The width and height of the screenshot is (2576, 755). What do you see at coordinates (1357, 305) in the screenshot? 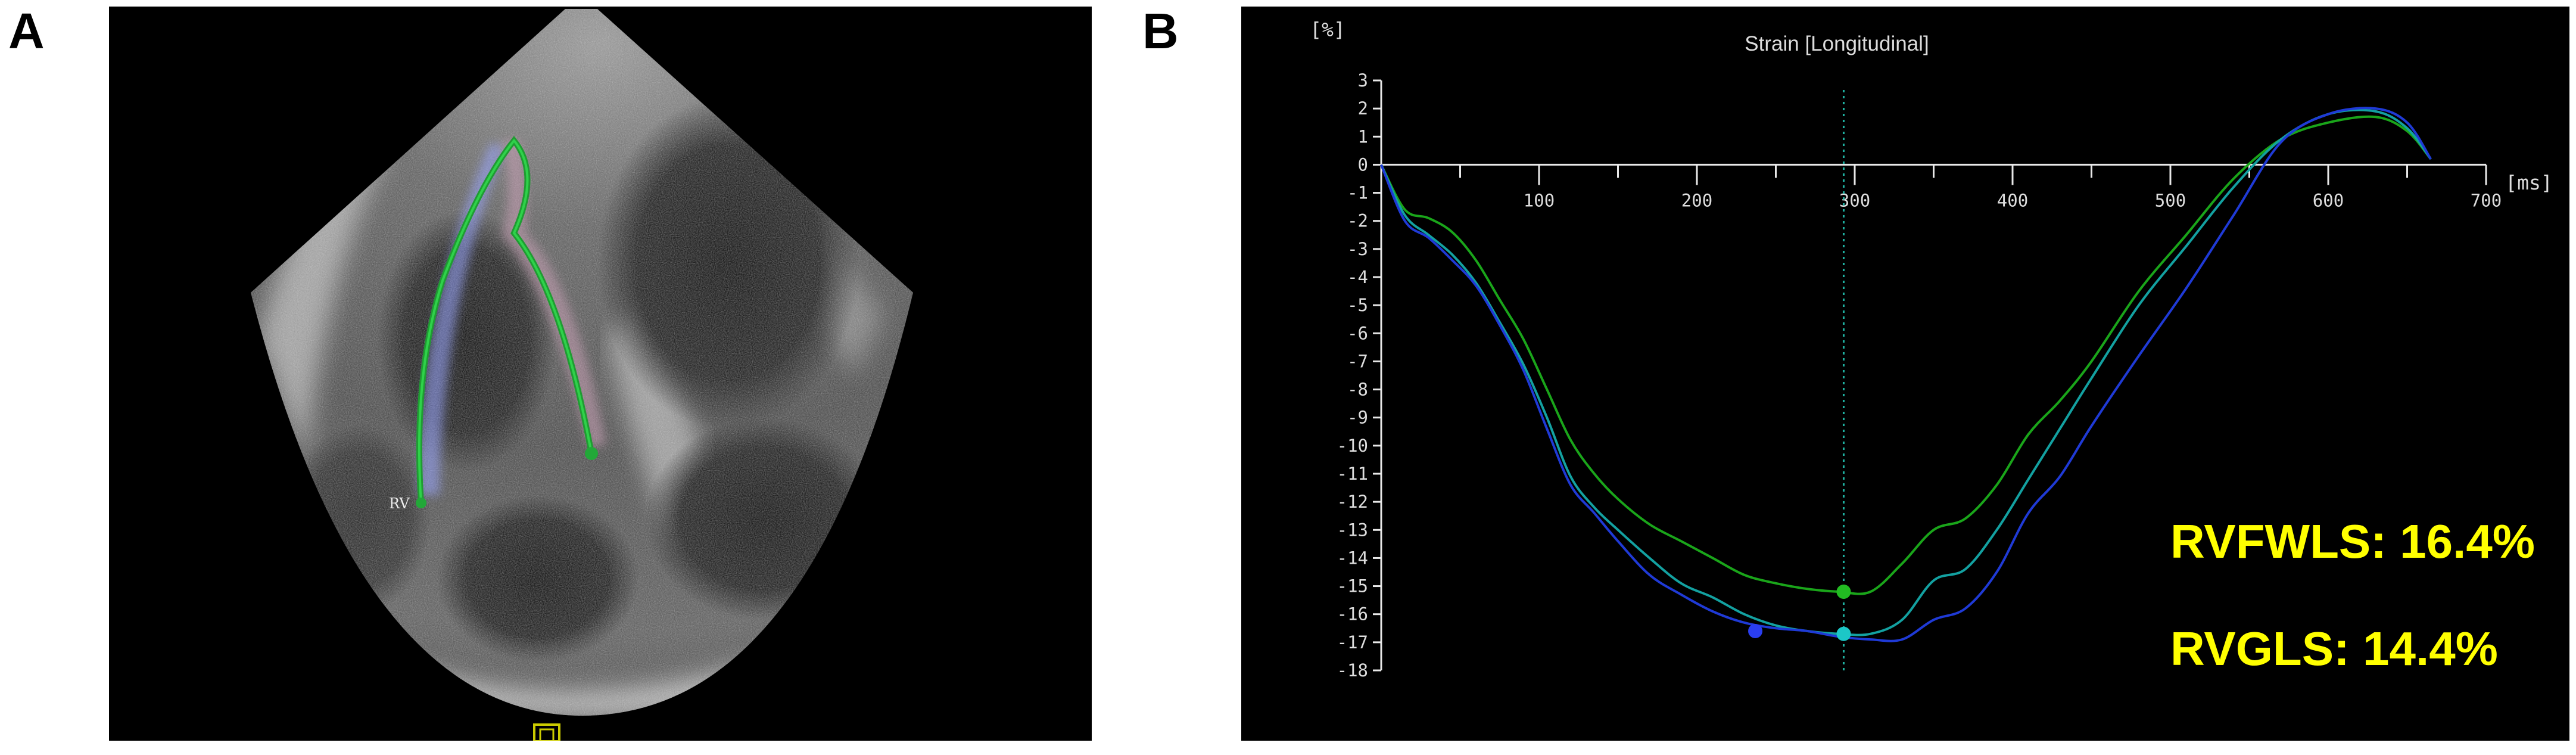
I see `y-tick-label: -5` at bounding box center [1357, 305].